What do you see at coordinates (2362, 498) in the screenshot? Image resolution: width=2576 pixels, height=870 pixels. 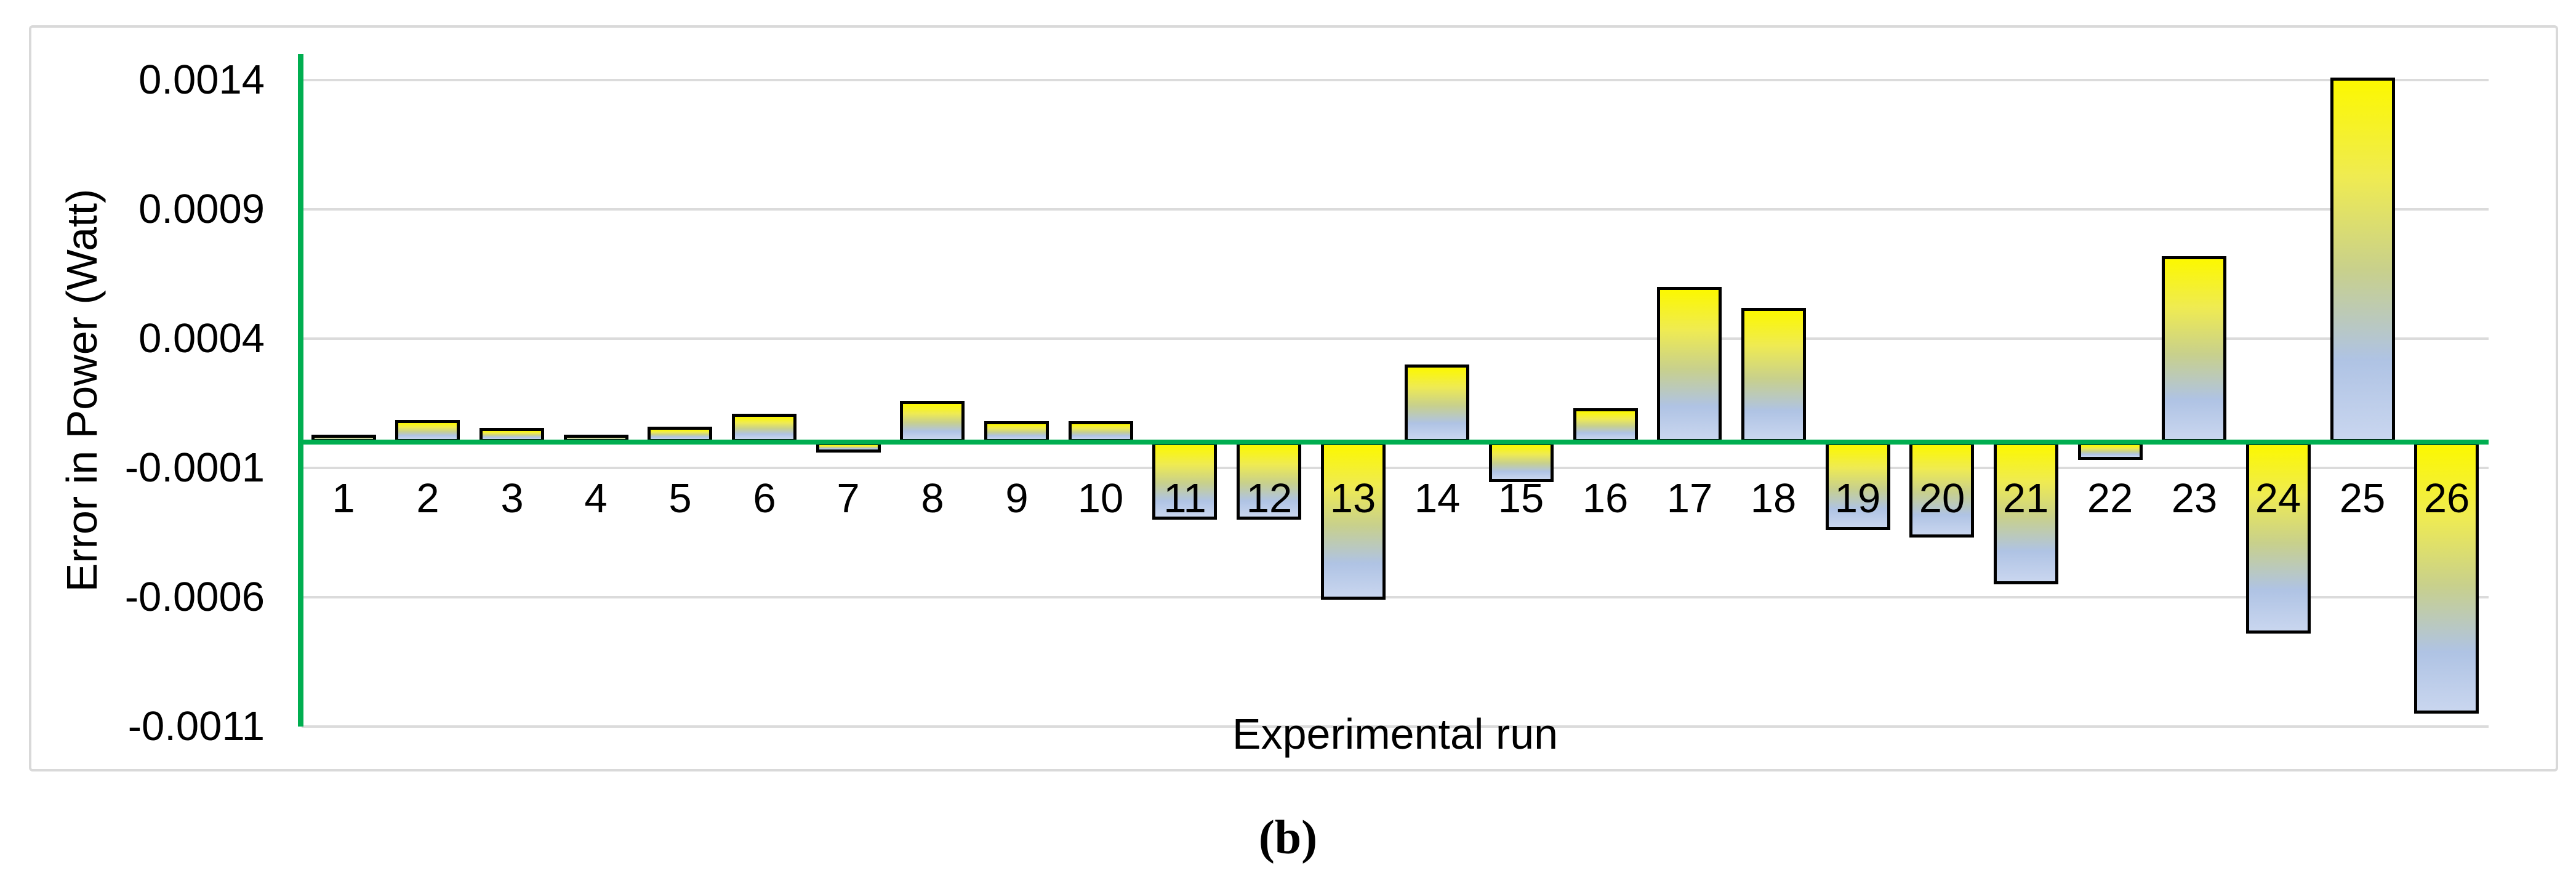 I see `x-tick-label-25: 25` at bounding box center [2362, 498].